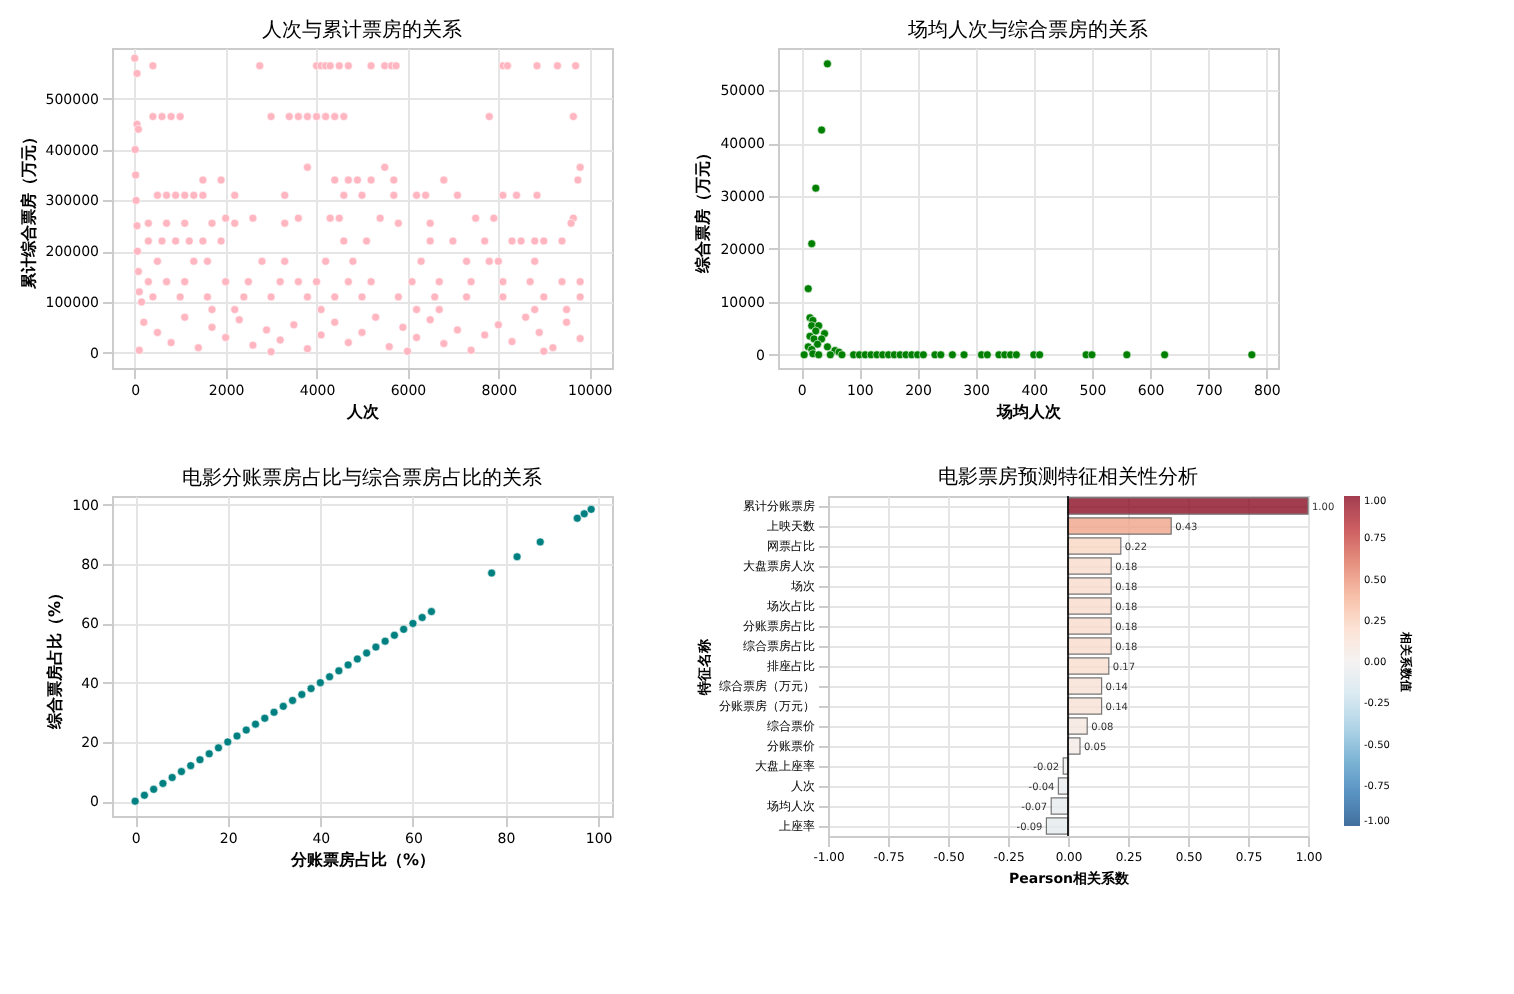 The image size is (1514, 994). I want to click on chart-title: 电影票房预测特征相关性分析, so click(1068, 477).